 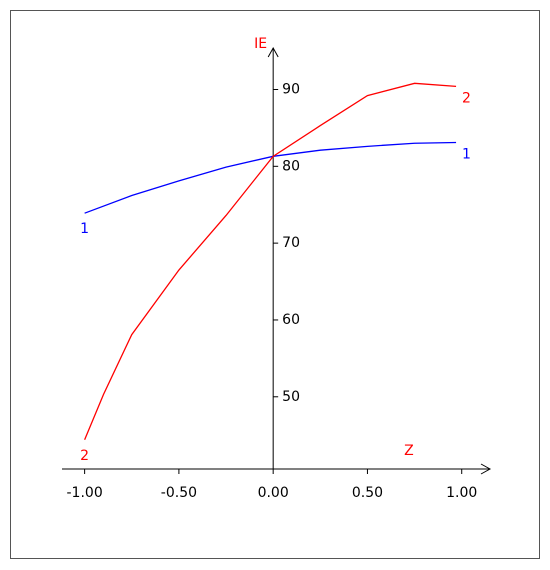 I want to click on y-tick-label: 70, so click(x=291, y=243).